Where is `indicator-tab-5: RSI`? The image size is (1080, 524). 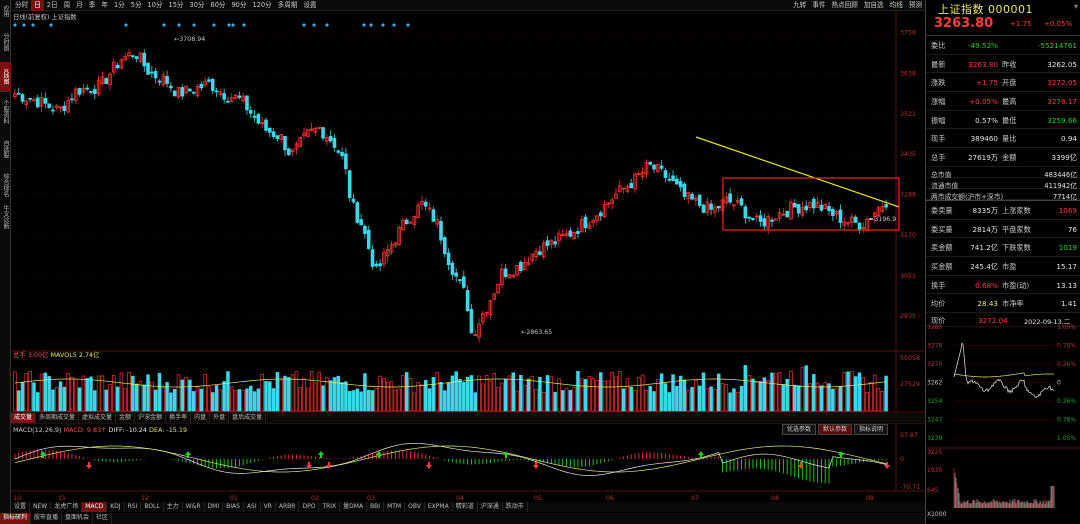
indicator-tab-5: RSI is located at coordinates (133, 507).